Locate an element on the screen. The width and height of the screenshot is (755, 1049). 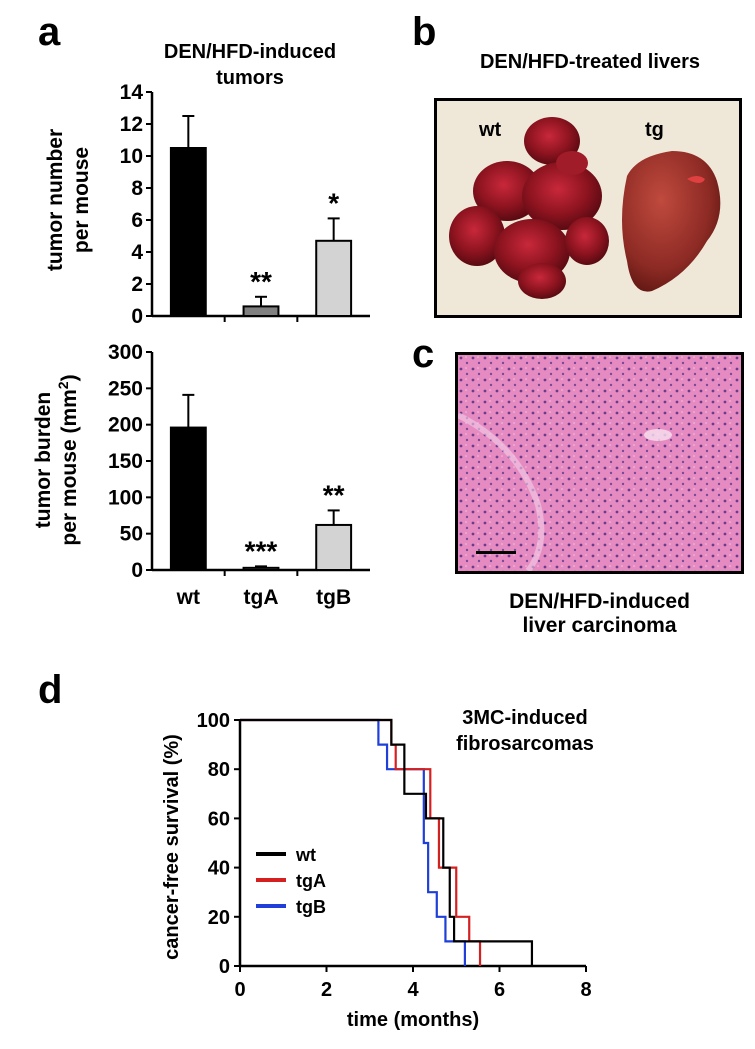
y-tick-label: 2 is located at coordinates (137, 284).